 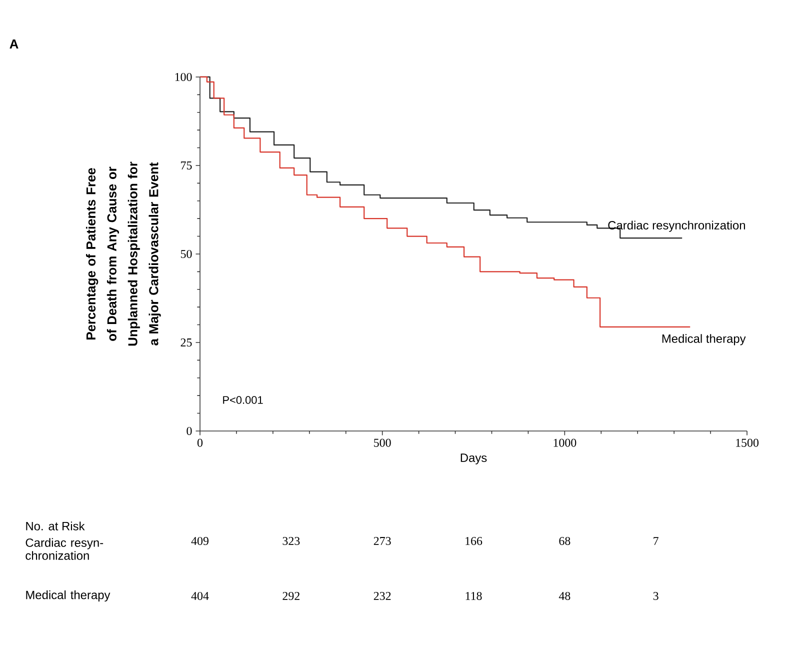 I want to click on text: 404, so click(x=200, y=596).